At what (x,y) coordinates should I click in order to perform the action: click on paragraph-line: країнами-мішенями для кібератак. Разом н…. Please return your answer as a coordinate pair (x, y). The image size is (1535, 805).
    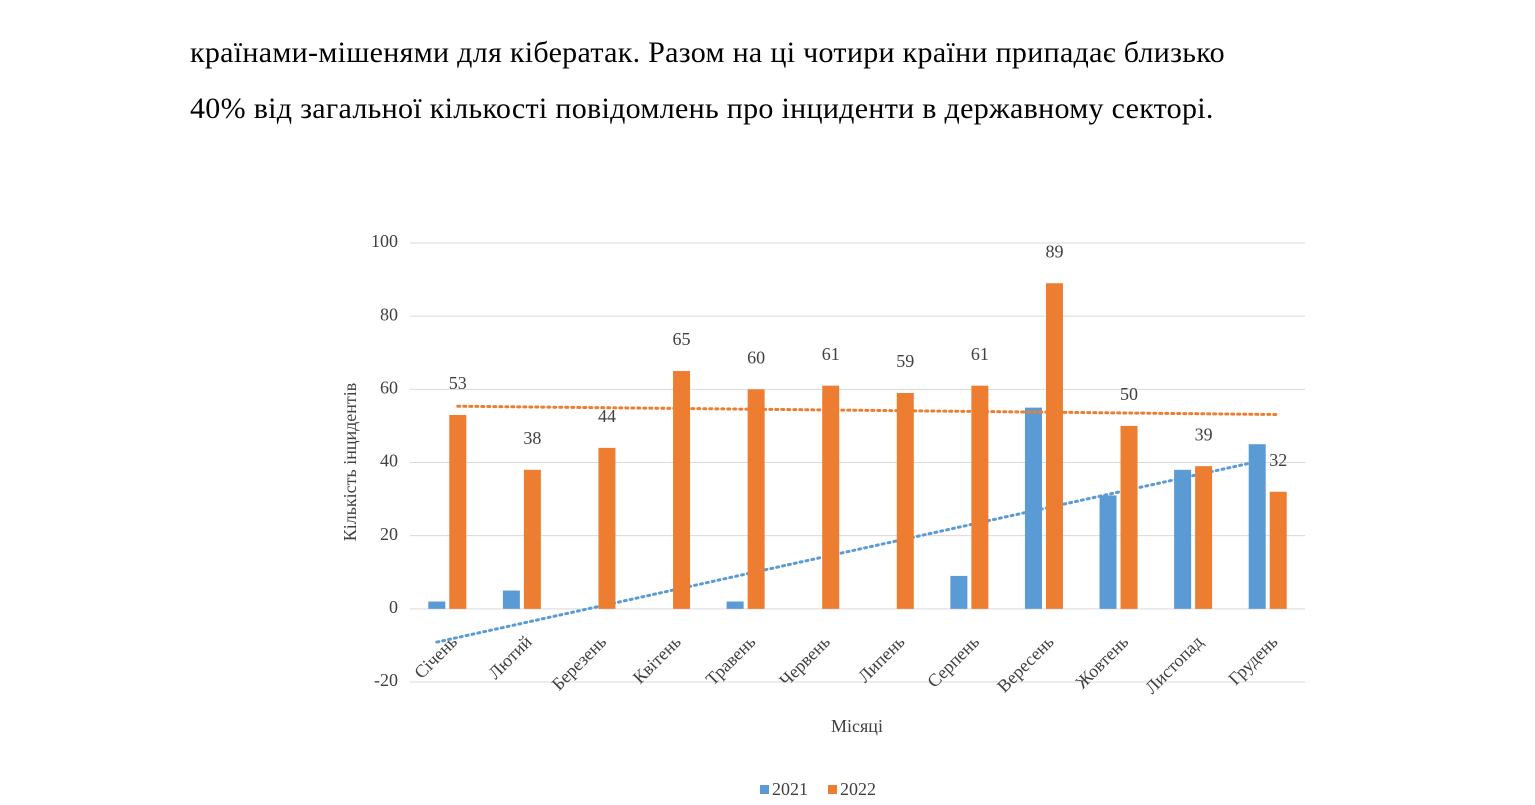
    Looking at the image, I should click on (707, 52).